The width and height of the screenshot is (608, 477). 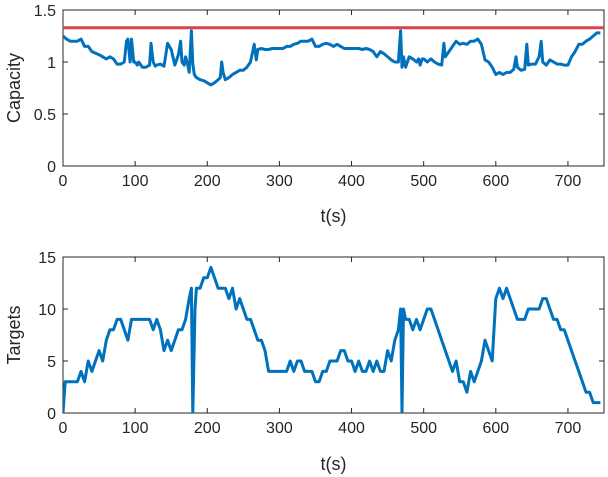 I want to click on y-tick-label: 0.5, so click(x=45, y=115).